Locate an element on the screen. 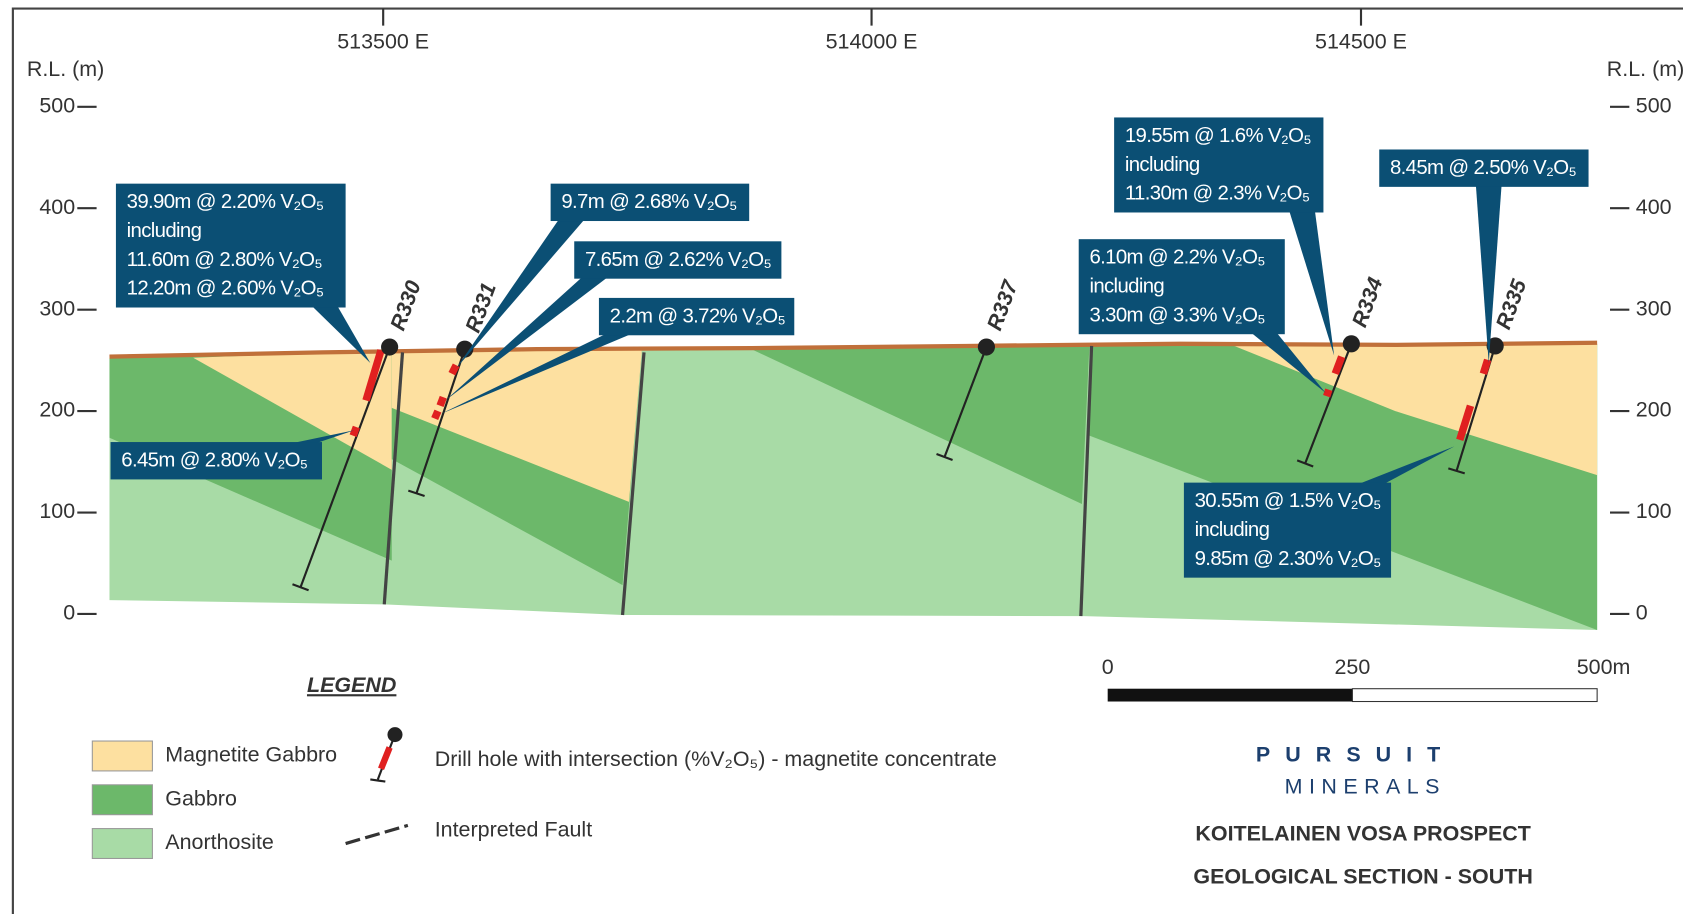 The height and width of the screenshot is (914, 1683). annotation-text: 9.85m @ 2.30% V₂O₅ is located at coordinates (1288, 559).